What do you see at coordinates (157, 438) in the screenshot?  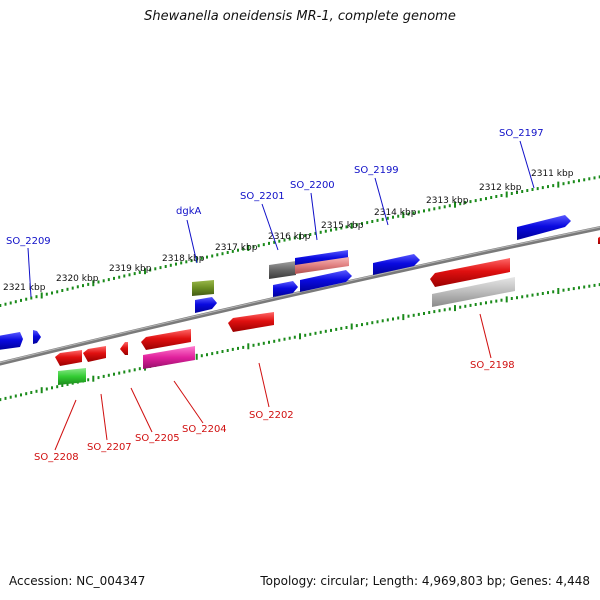 I see `gene-label-reverse: SO_2205` at bounding box center [157, 438].